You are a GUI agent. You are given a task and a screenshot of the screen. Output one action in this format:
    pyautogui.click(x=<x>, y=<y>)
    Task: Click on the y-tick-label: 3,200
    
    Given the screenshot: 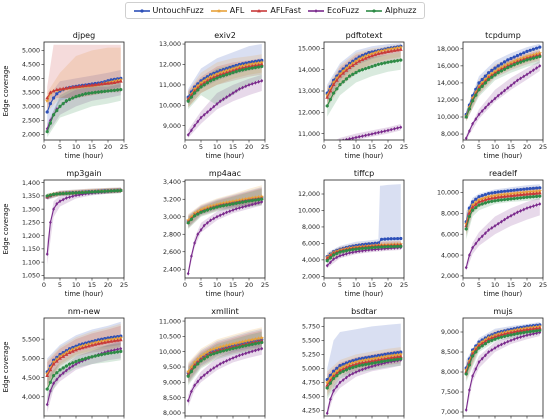 What is the action you would take?
    pyautogui.click(x=172, y=199)
    